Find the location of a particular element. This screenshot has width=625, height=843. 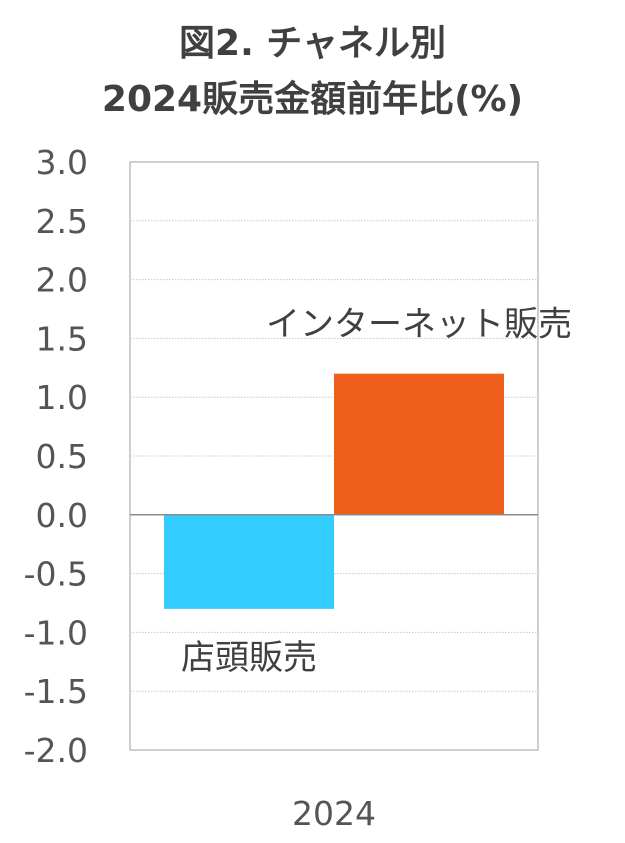

y-axis-tick-labels: 3.0 2.5 2.0 1.5 1.0 0.5 0.0 -0.5 -1.0 -1.5 -2.0 is located at coordinates (56, 456).